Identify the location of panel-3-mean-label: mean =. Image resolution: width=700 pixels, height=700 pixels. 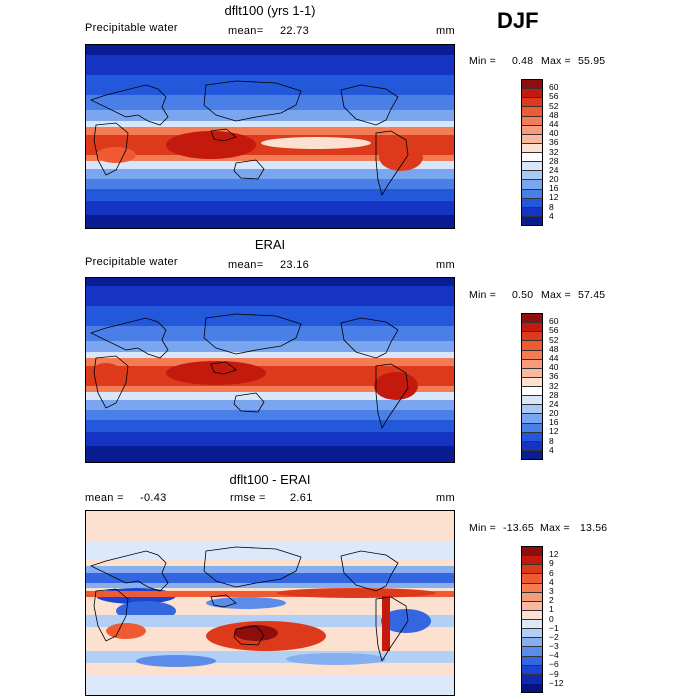
(104, 498).